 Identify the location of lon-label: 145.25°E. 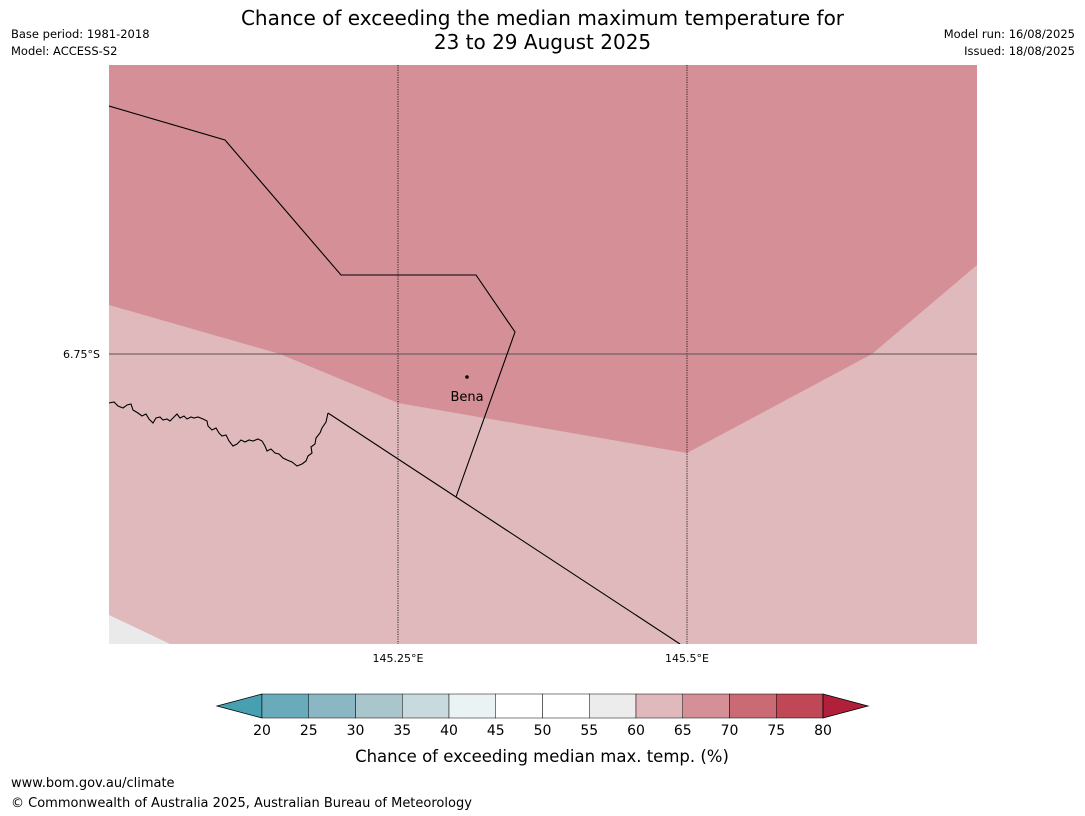
(398, 658).